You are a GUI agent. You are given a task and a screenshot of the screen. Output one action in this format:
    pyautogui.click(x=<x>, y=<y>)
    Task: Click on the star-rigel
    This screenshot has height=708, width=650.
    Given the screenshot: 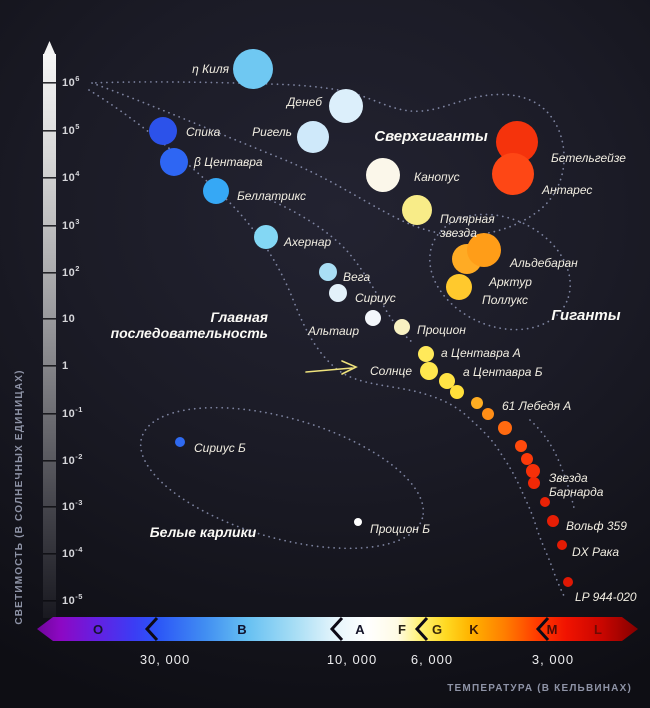 What is the action you would take?
    pyautogui.click(x=313, y=137)
    